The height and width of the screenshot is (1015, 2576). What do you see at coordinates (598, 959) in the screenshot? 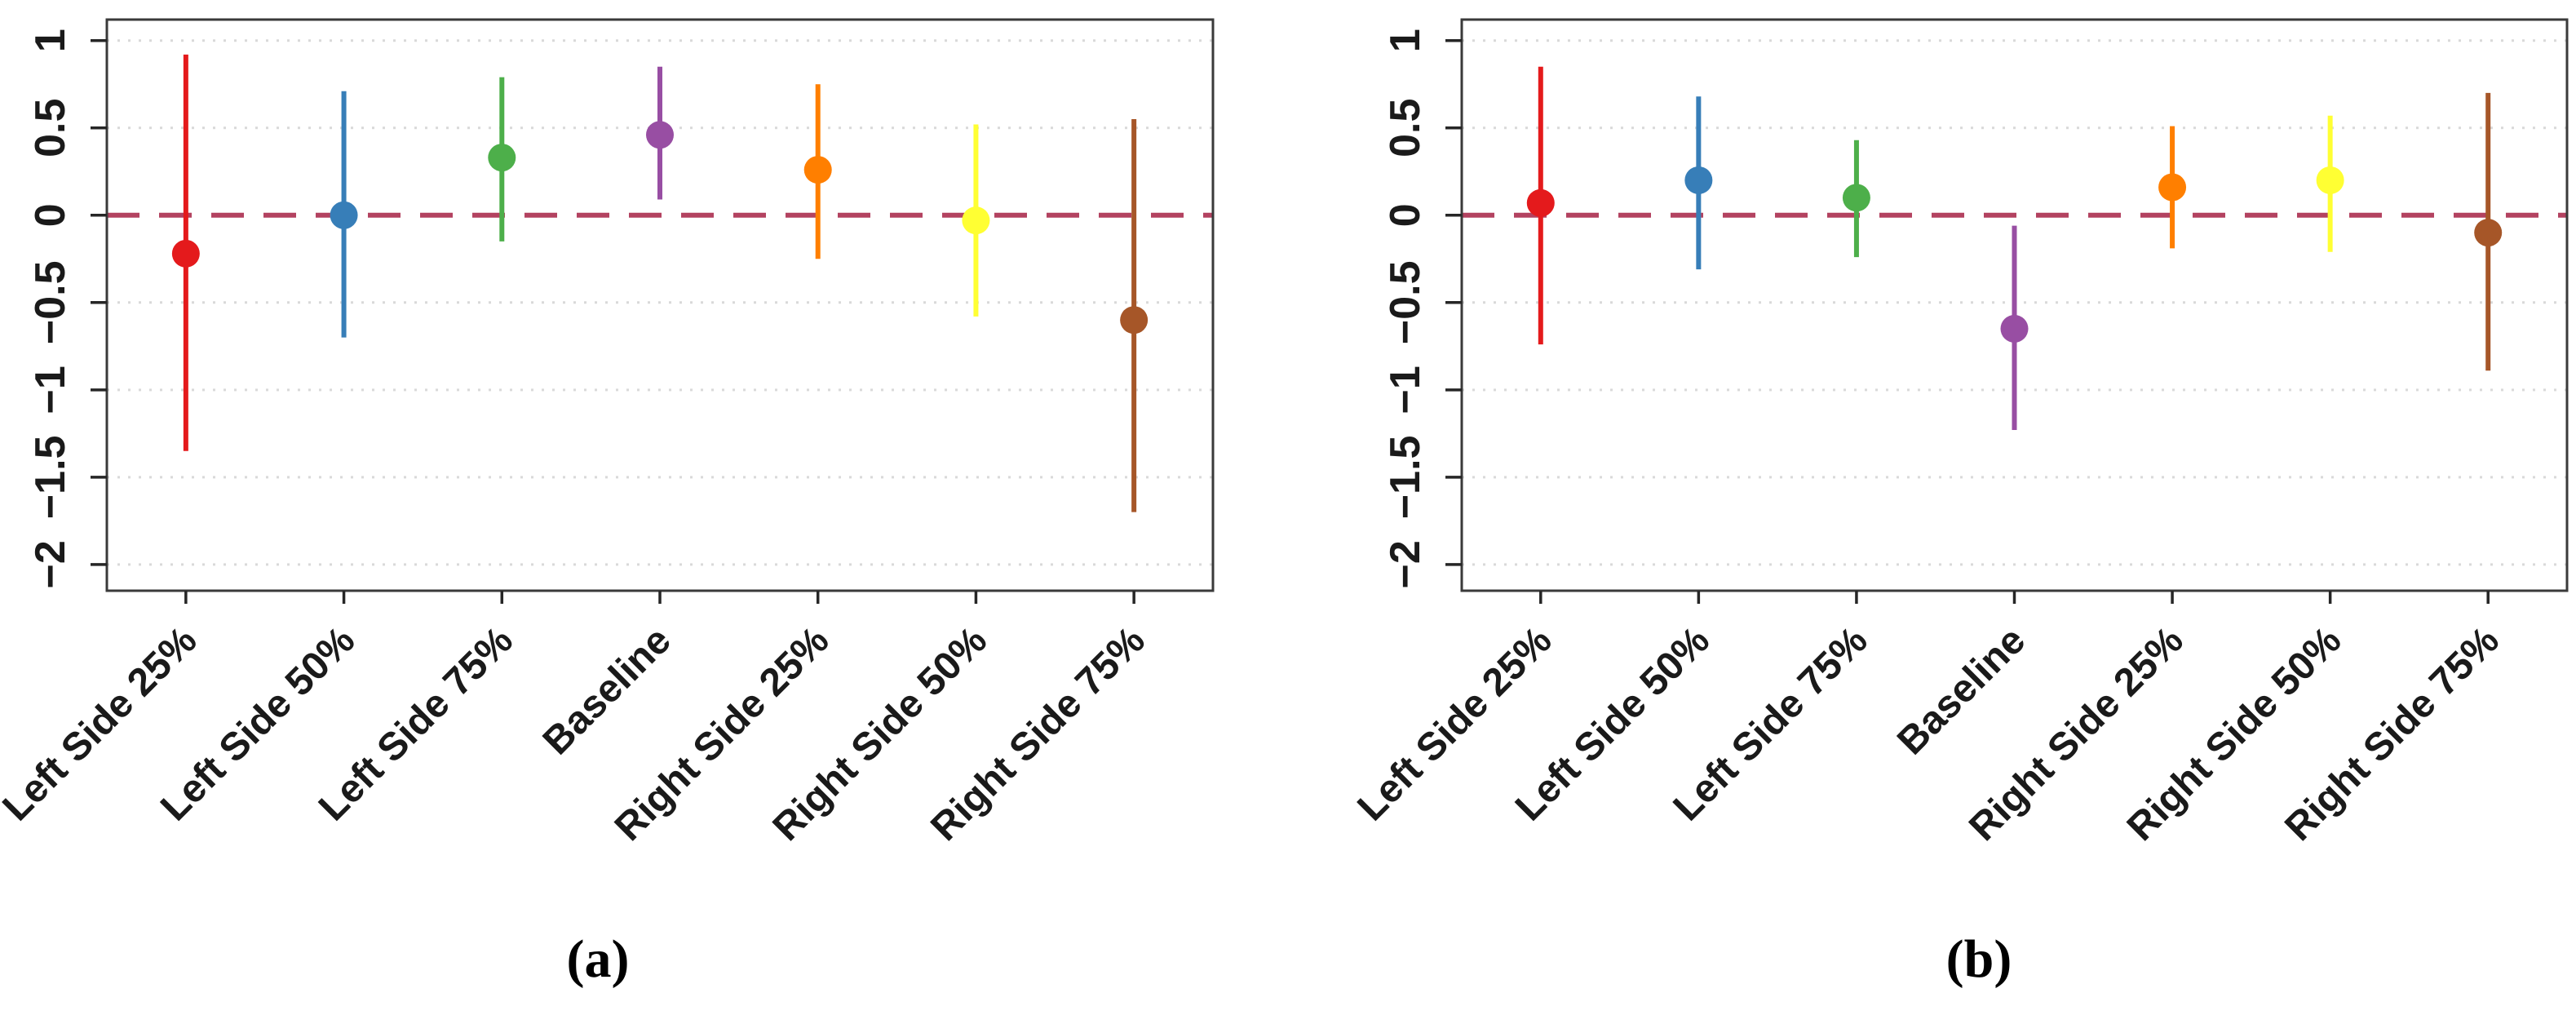
I see `panel-a-caption: (a)` at bounding box center [598, 959].